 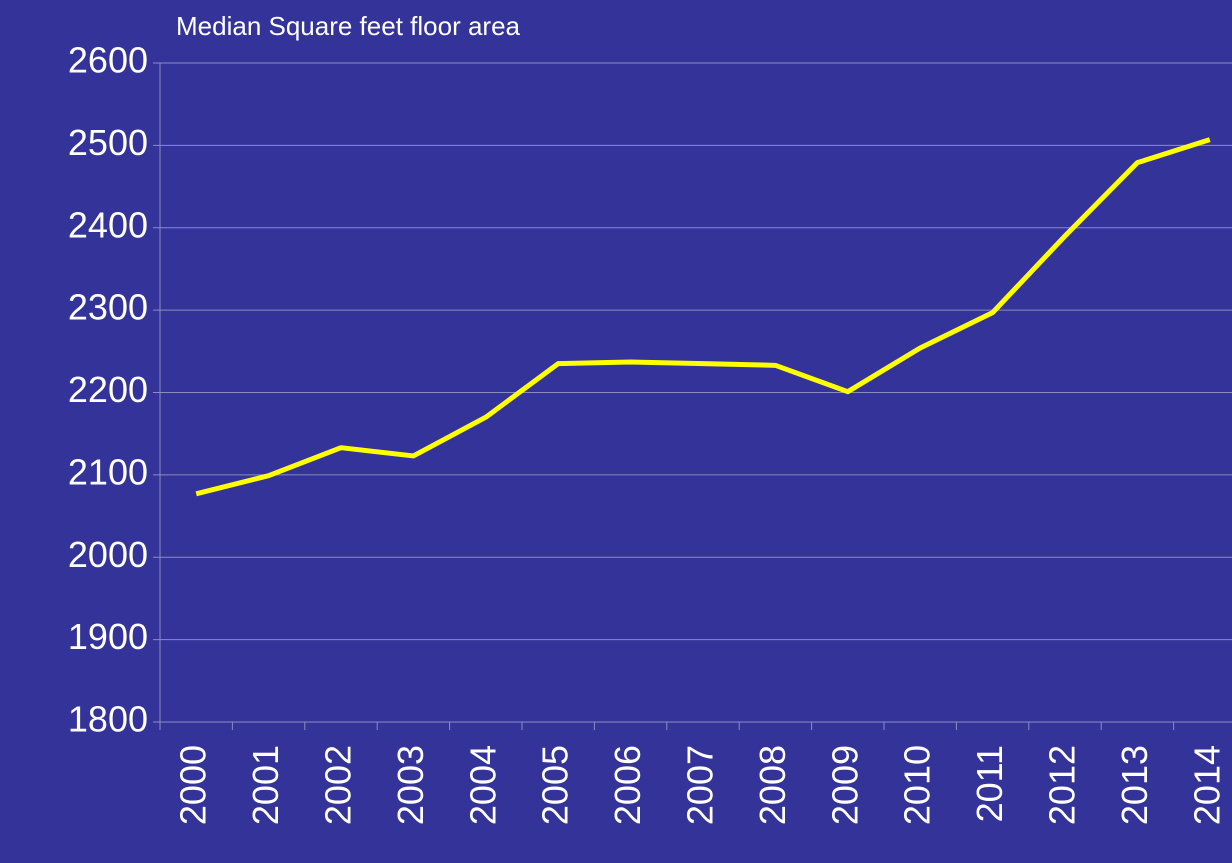 What do you see at coordinates (108, 636) in the screenshot?
I see `y-tick-label: 1900` at bounding box center [108, 636].